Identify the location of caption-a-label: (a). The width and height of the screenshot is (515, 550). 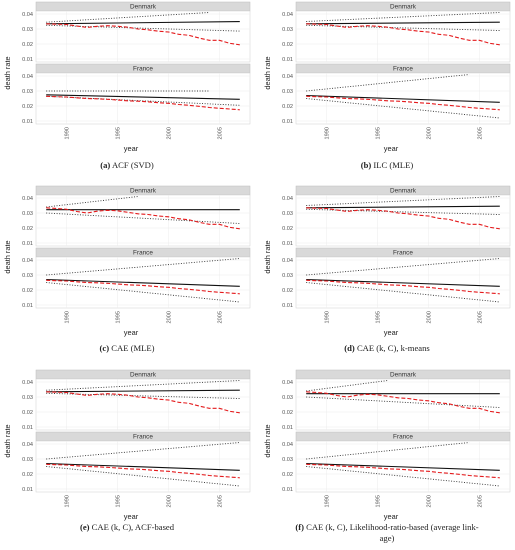
(105, 165).